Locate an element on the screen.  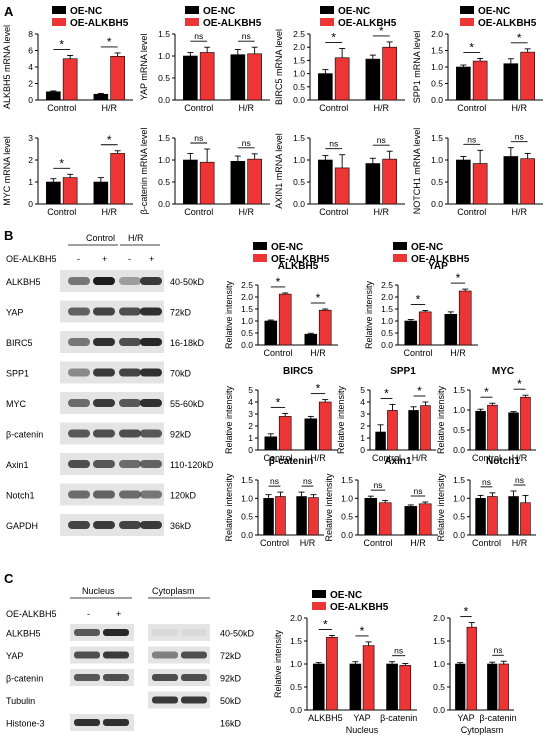
y-tick-label: 5 is located at coordinates (250, 390).